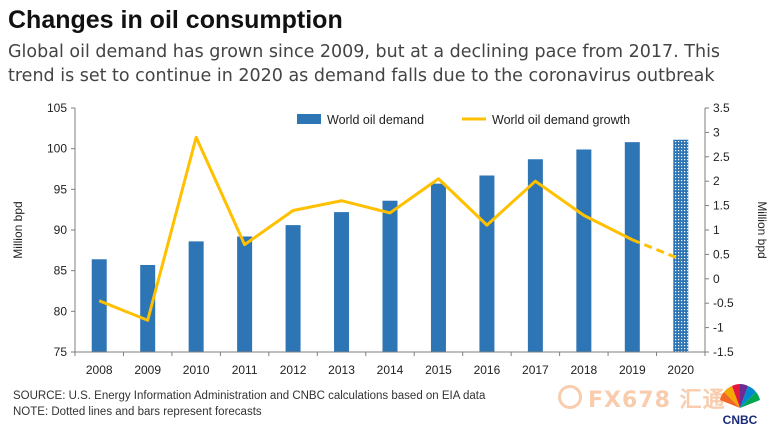  What do you see at coordinates (723, 303) in the screenshot?
I see `y2-tick-label: -0.5` at bounding box center [723, 303].